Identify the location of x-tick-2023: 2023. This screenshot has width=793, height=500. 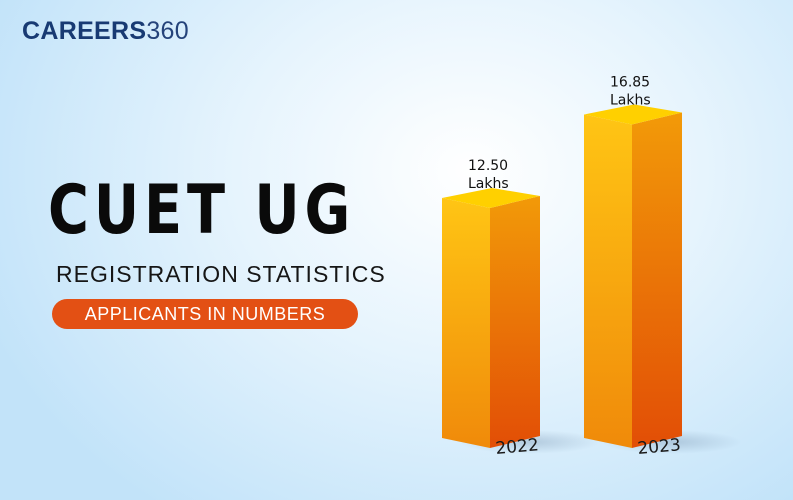
(659, 447).